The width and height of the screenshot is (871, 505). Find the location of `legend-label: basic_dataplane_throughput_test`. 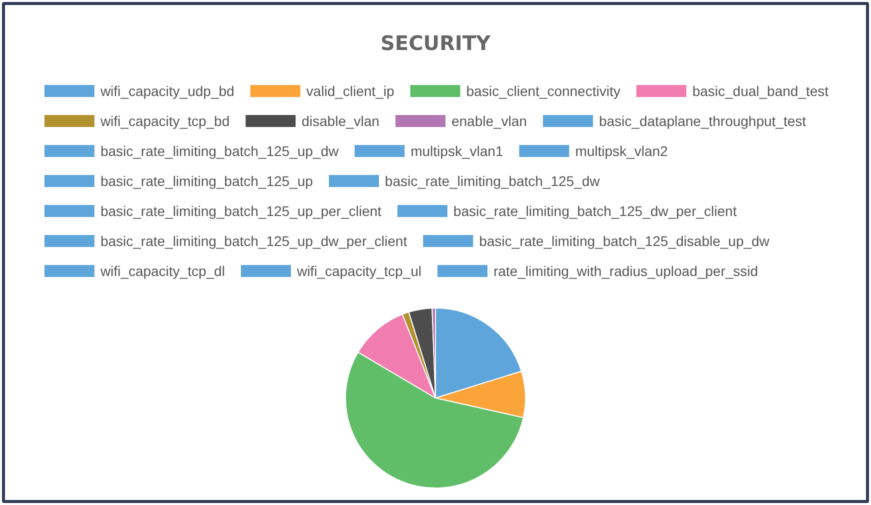

legend-label: basic_dataplane_throughput_test is located at coordinates (702, 121).